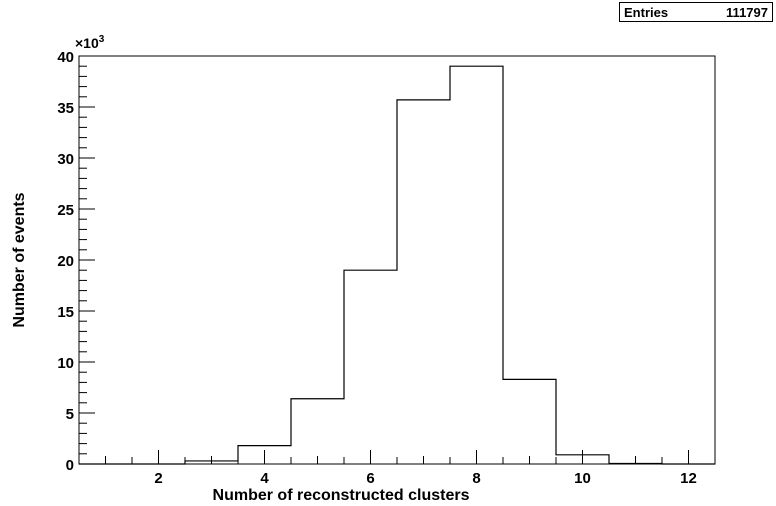  Describe the element at coordinates (65, 261) in the screenshot. I see `y-tick-label: 20` at that location.